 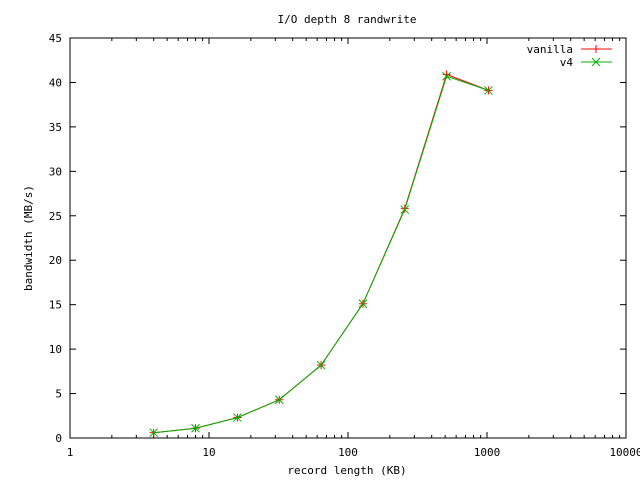 I want to click on y-tick-label: 20, so click(x=55, y=260).